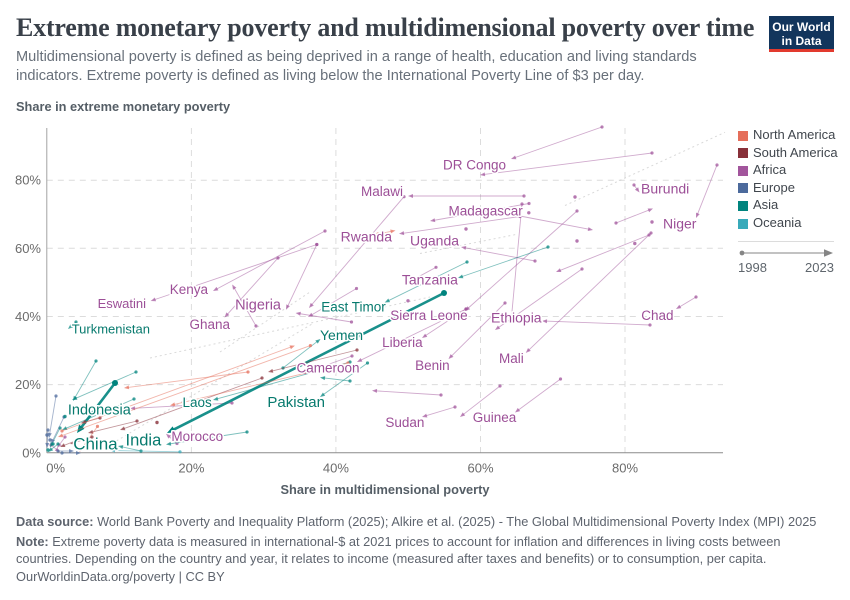 The image size is (850, 600). I want to click on svg-text: Sudan, so click(404, 422).